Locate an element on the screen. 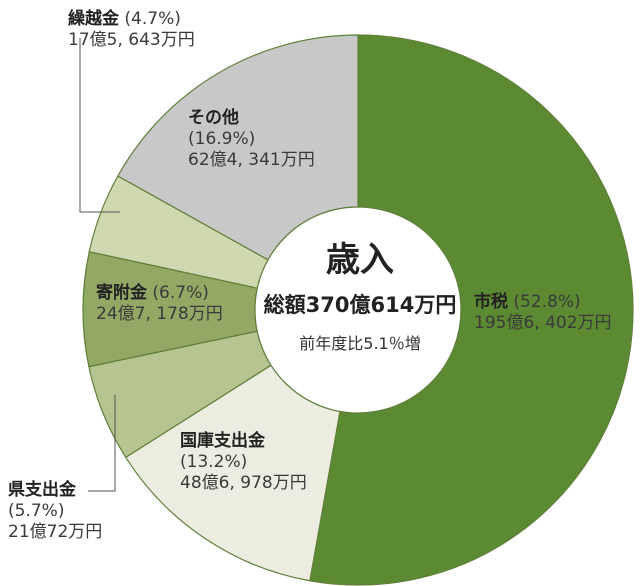  label-carryover: 繰越金 (4.7%) 17億5, 643万円 is located at coordinates (131, 30).